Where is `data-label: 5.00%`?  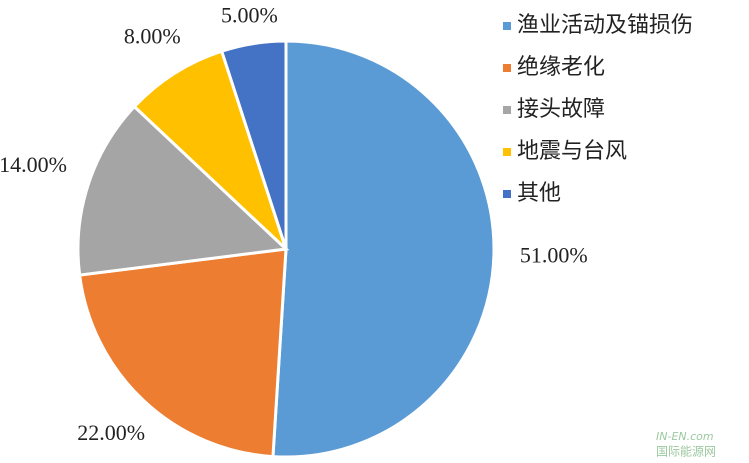
data-label: 5.00% is located at coordinates (249, 15).